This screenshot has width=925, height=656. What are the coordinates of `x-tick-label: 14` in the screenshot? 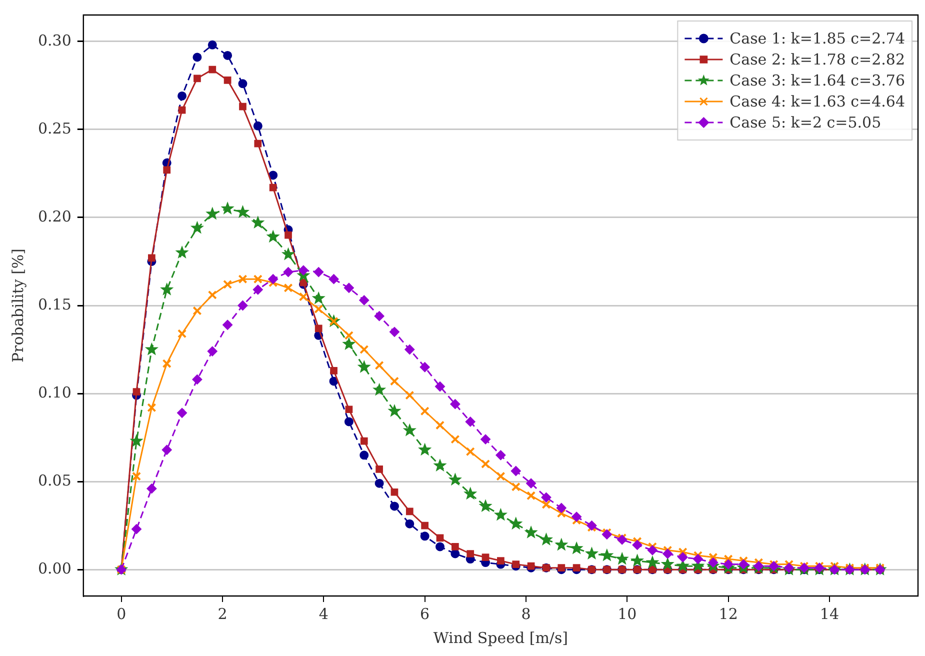 It's located at (830, 613).